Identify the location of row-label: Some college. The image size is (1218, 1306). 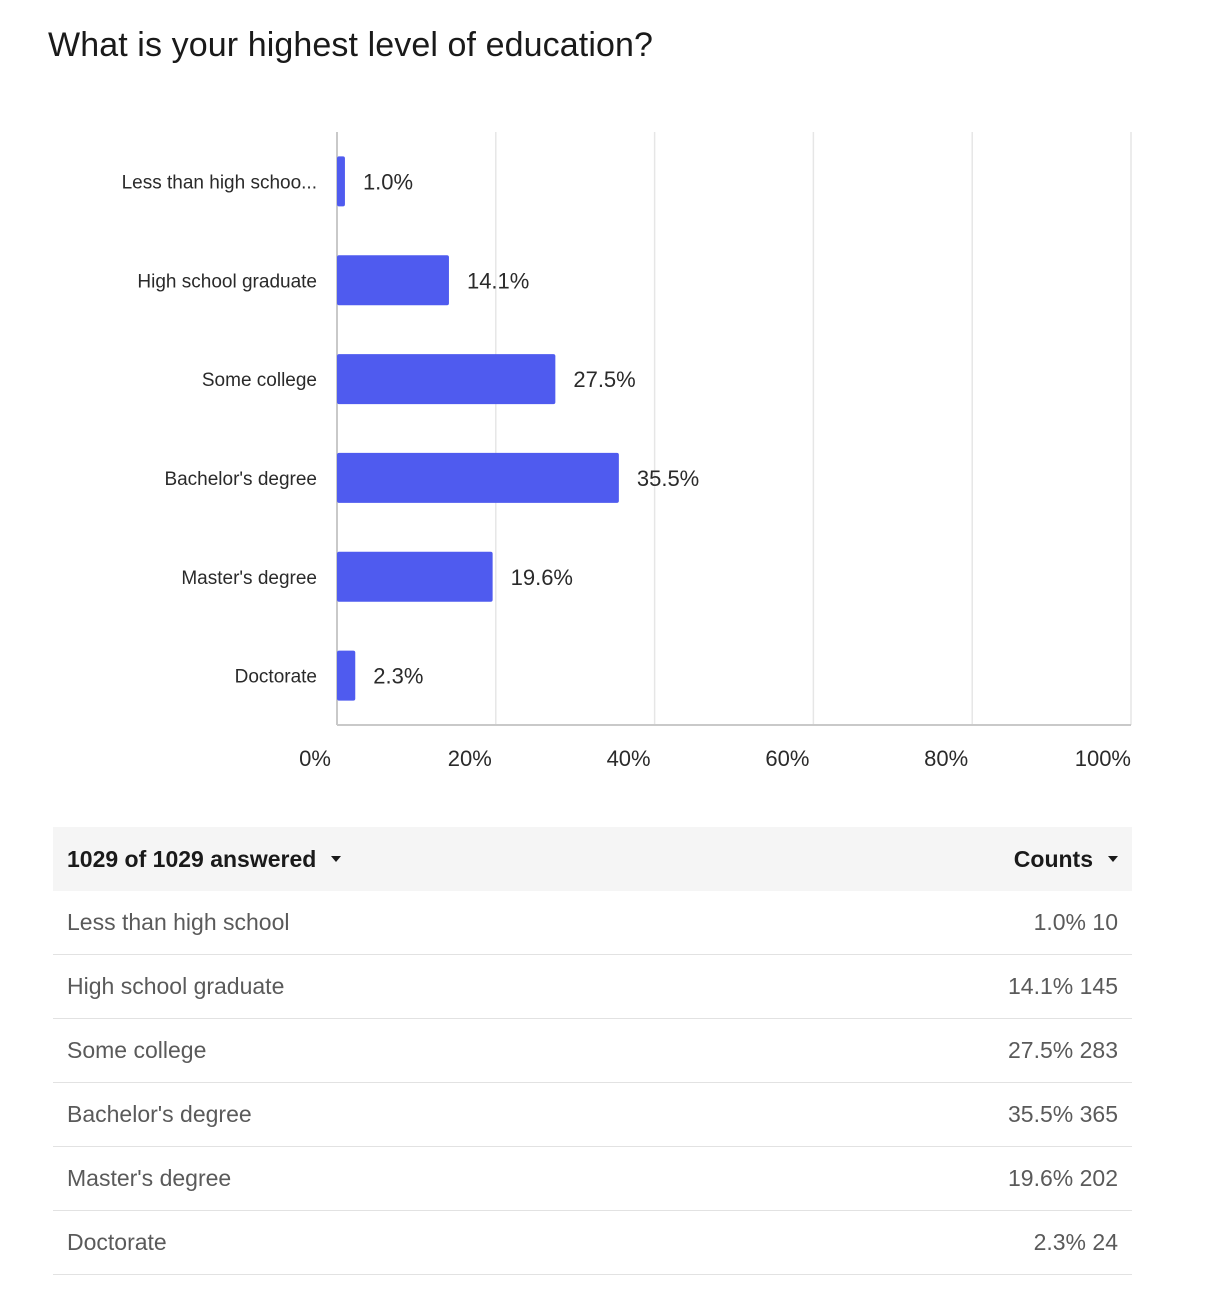
(137, 1050).